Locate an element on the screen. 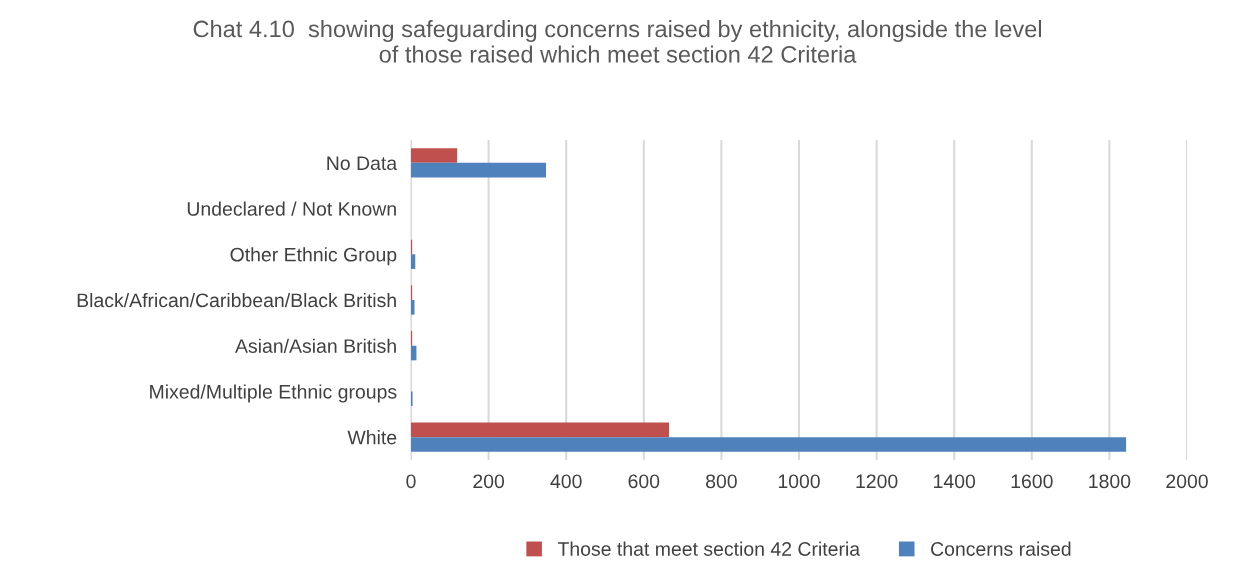  x-tick-label: 1600 is located at coordinates (1032, 481).